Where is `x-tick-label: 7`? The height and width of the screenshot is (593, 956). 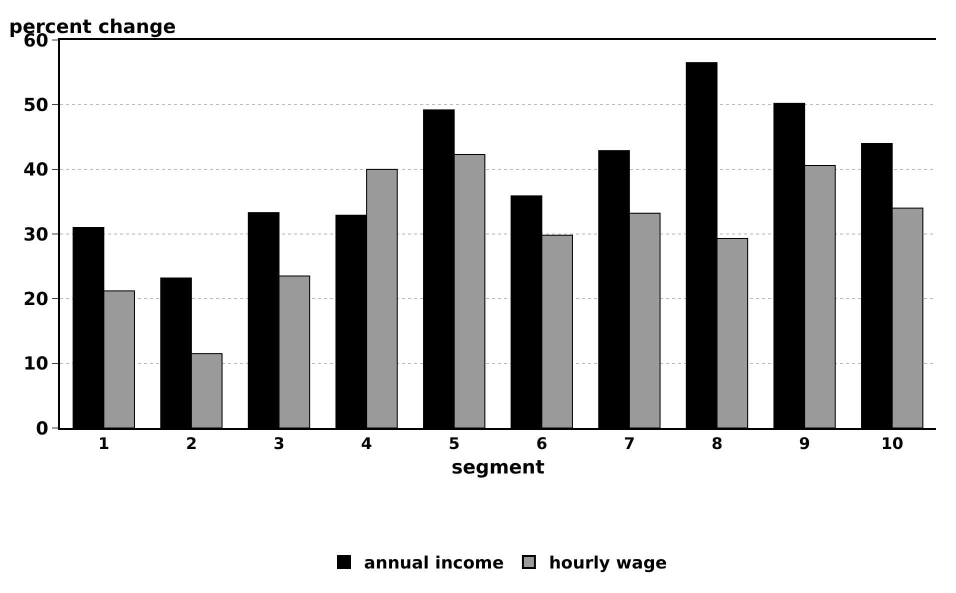 x-tick-label: 7 is located at coordinates (629, 444).